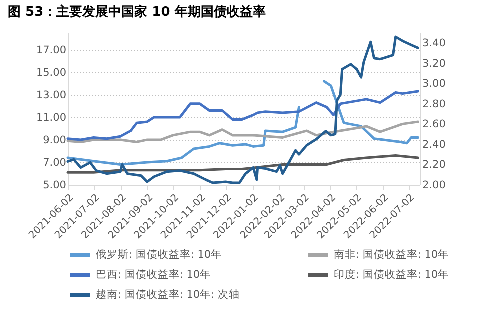 The height and width of the screenshot is (329, 490). Describe the element at coordinates (168, 294) in the screenshot. I see `legend-label: 越南: 国债收益率: 10年: 次轴` at that location.